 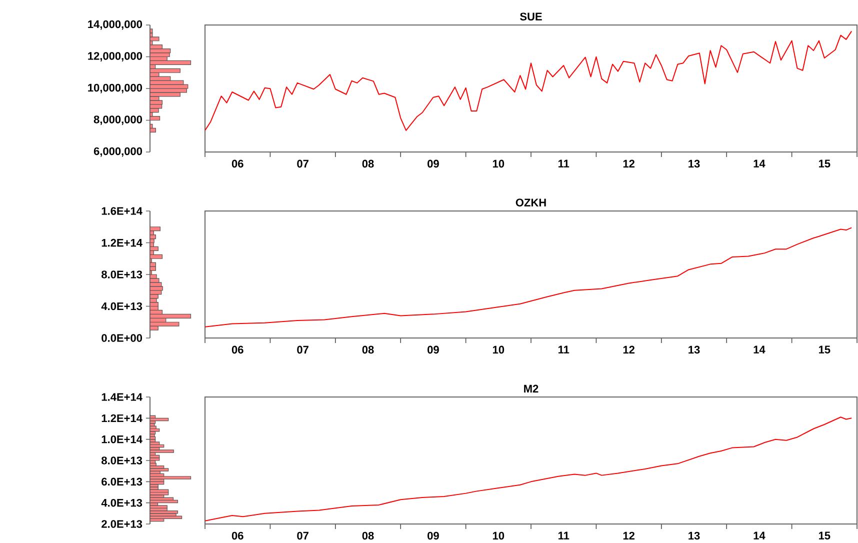 What do you see at coordinates (118, 120) in the screenshot?
I see `y-tick-label: 8,000,000` at bounding box center [118, 120].